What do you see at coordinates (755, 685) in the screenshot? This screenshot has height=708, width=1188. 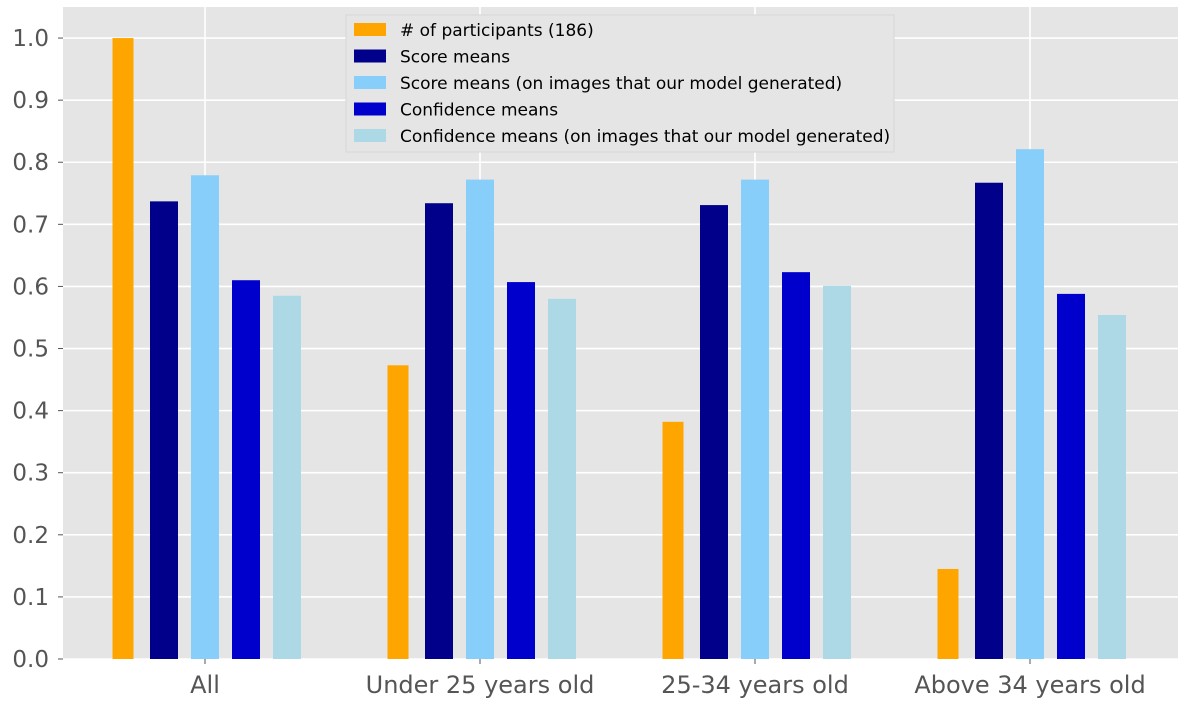 I see `x-category-label: 25-34 years old` at bounding box center [755, 685].